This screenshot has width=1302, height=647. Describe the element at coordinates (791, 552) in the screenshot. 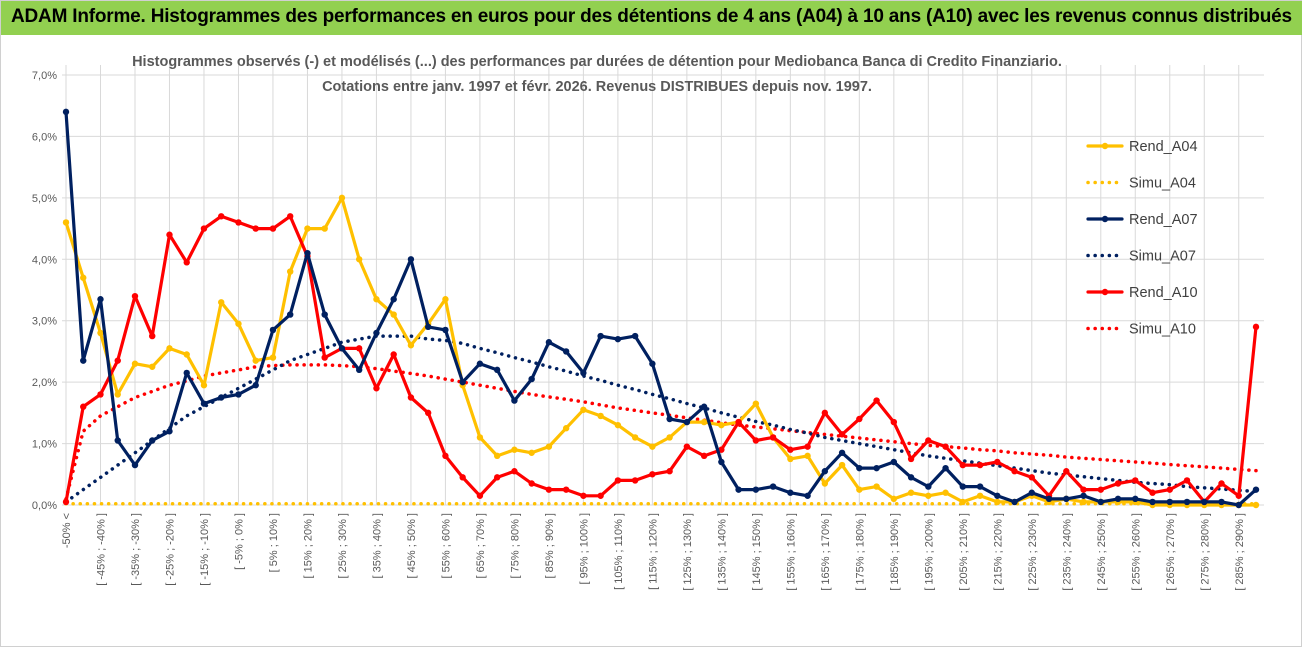

I see `x-tick-label: [ 155% ; 160% ]` at that location.